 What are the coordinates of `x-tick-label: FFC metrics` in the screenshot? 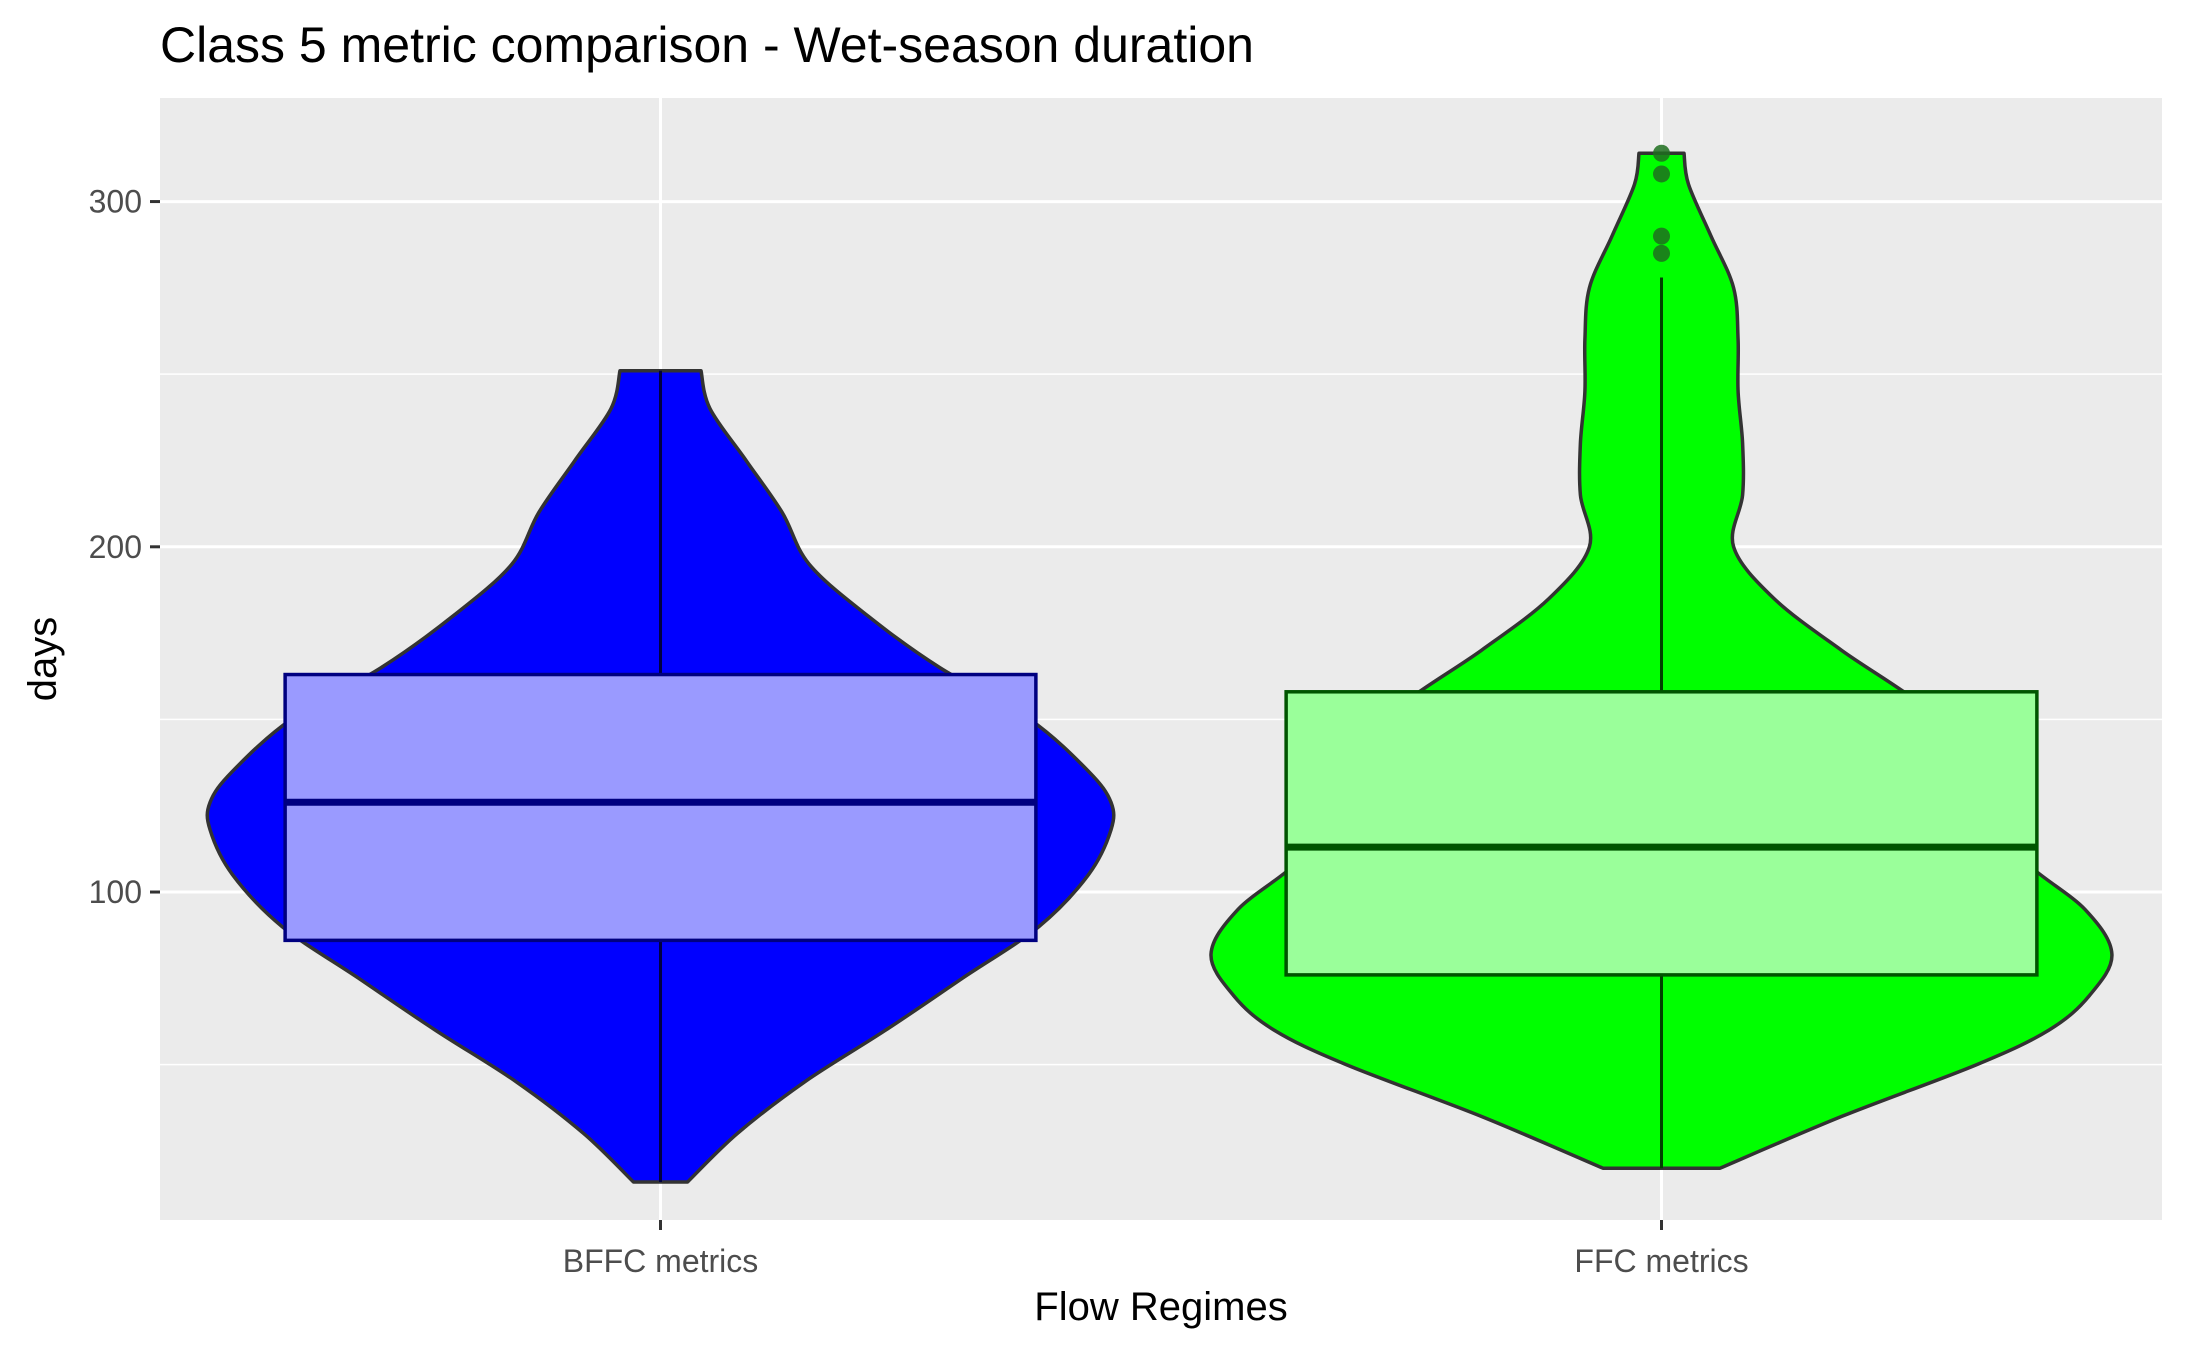 It's located at (1661, 1261).